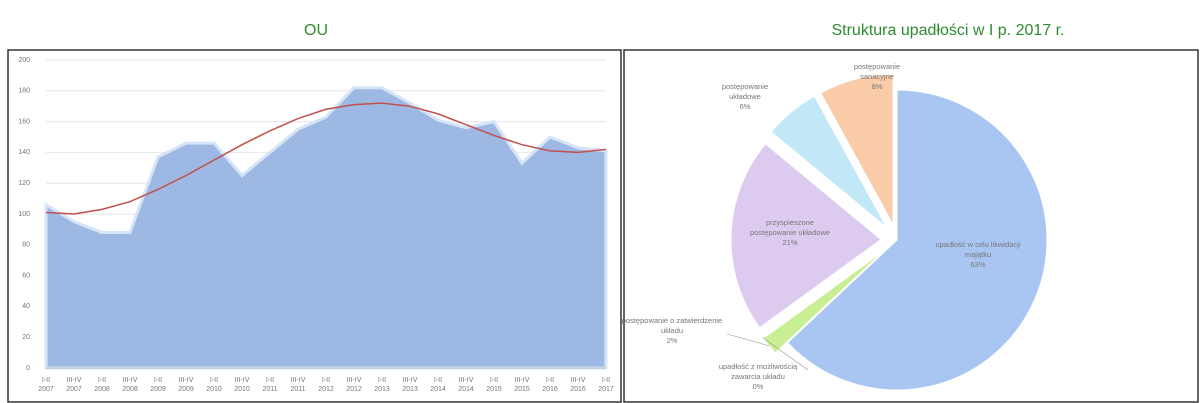 The width and height of the screenshot is (1204, 403). What do you see at coordinates (28, 368) in the screenshot?
I see `y-tick-label: 0` at bounding box center [28, 368].